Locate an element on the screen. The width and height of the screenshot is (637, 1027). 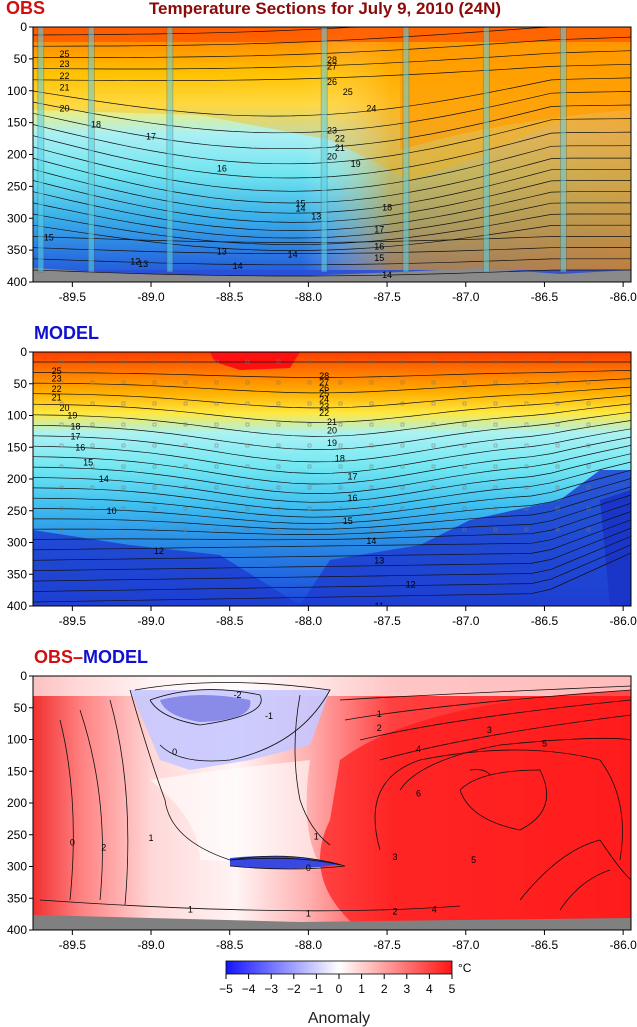
obs-contour-label: 22 is located at coordinates (340, 139).